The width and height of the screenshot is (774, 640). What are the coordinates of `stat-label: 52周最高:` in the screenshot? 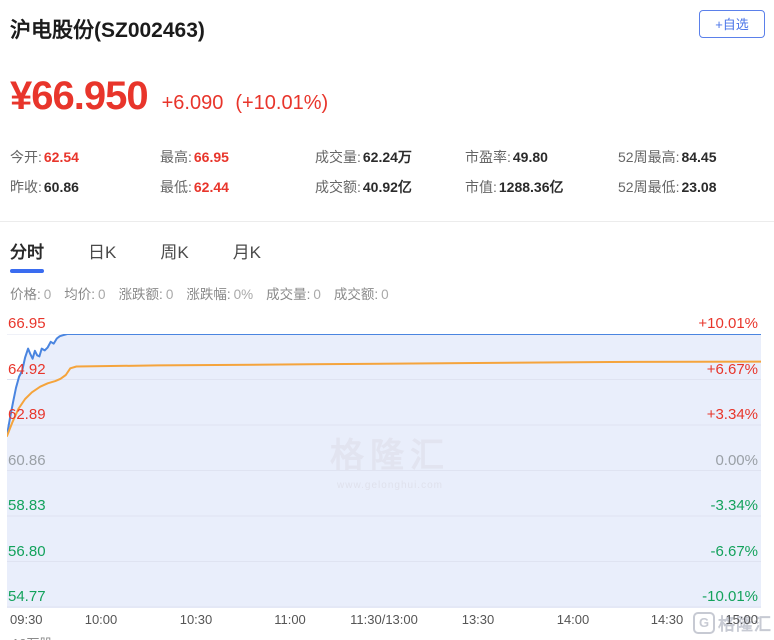 It's located at (649, 157).